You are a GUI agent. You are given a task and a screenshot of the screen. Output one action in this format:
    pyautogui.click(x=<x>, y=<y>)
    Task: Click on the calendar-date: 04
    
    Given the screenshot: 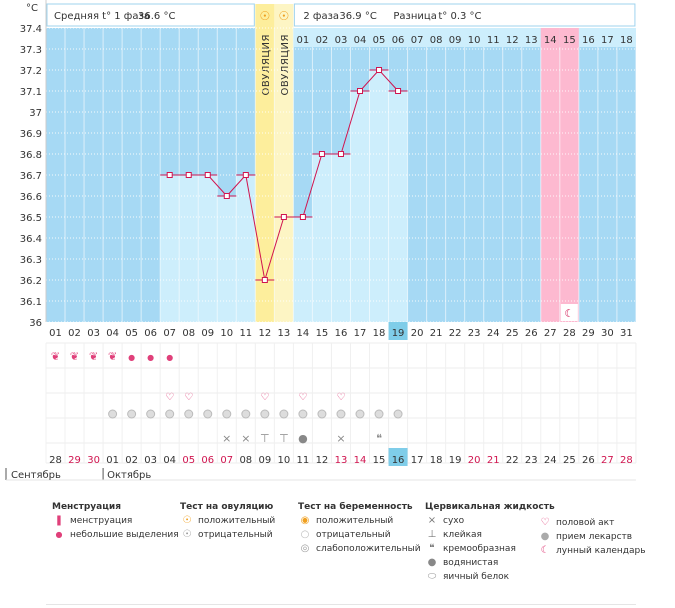 What is the action you would take?
    pyautogui.click(x=169, y=460)
    